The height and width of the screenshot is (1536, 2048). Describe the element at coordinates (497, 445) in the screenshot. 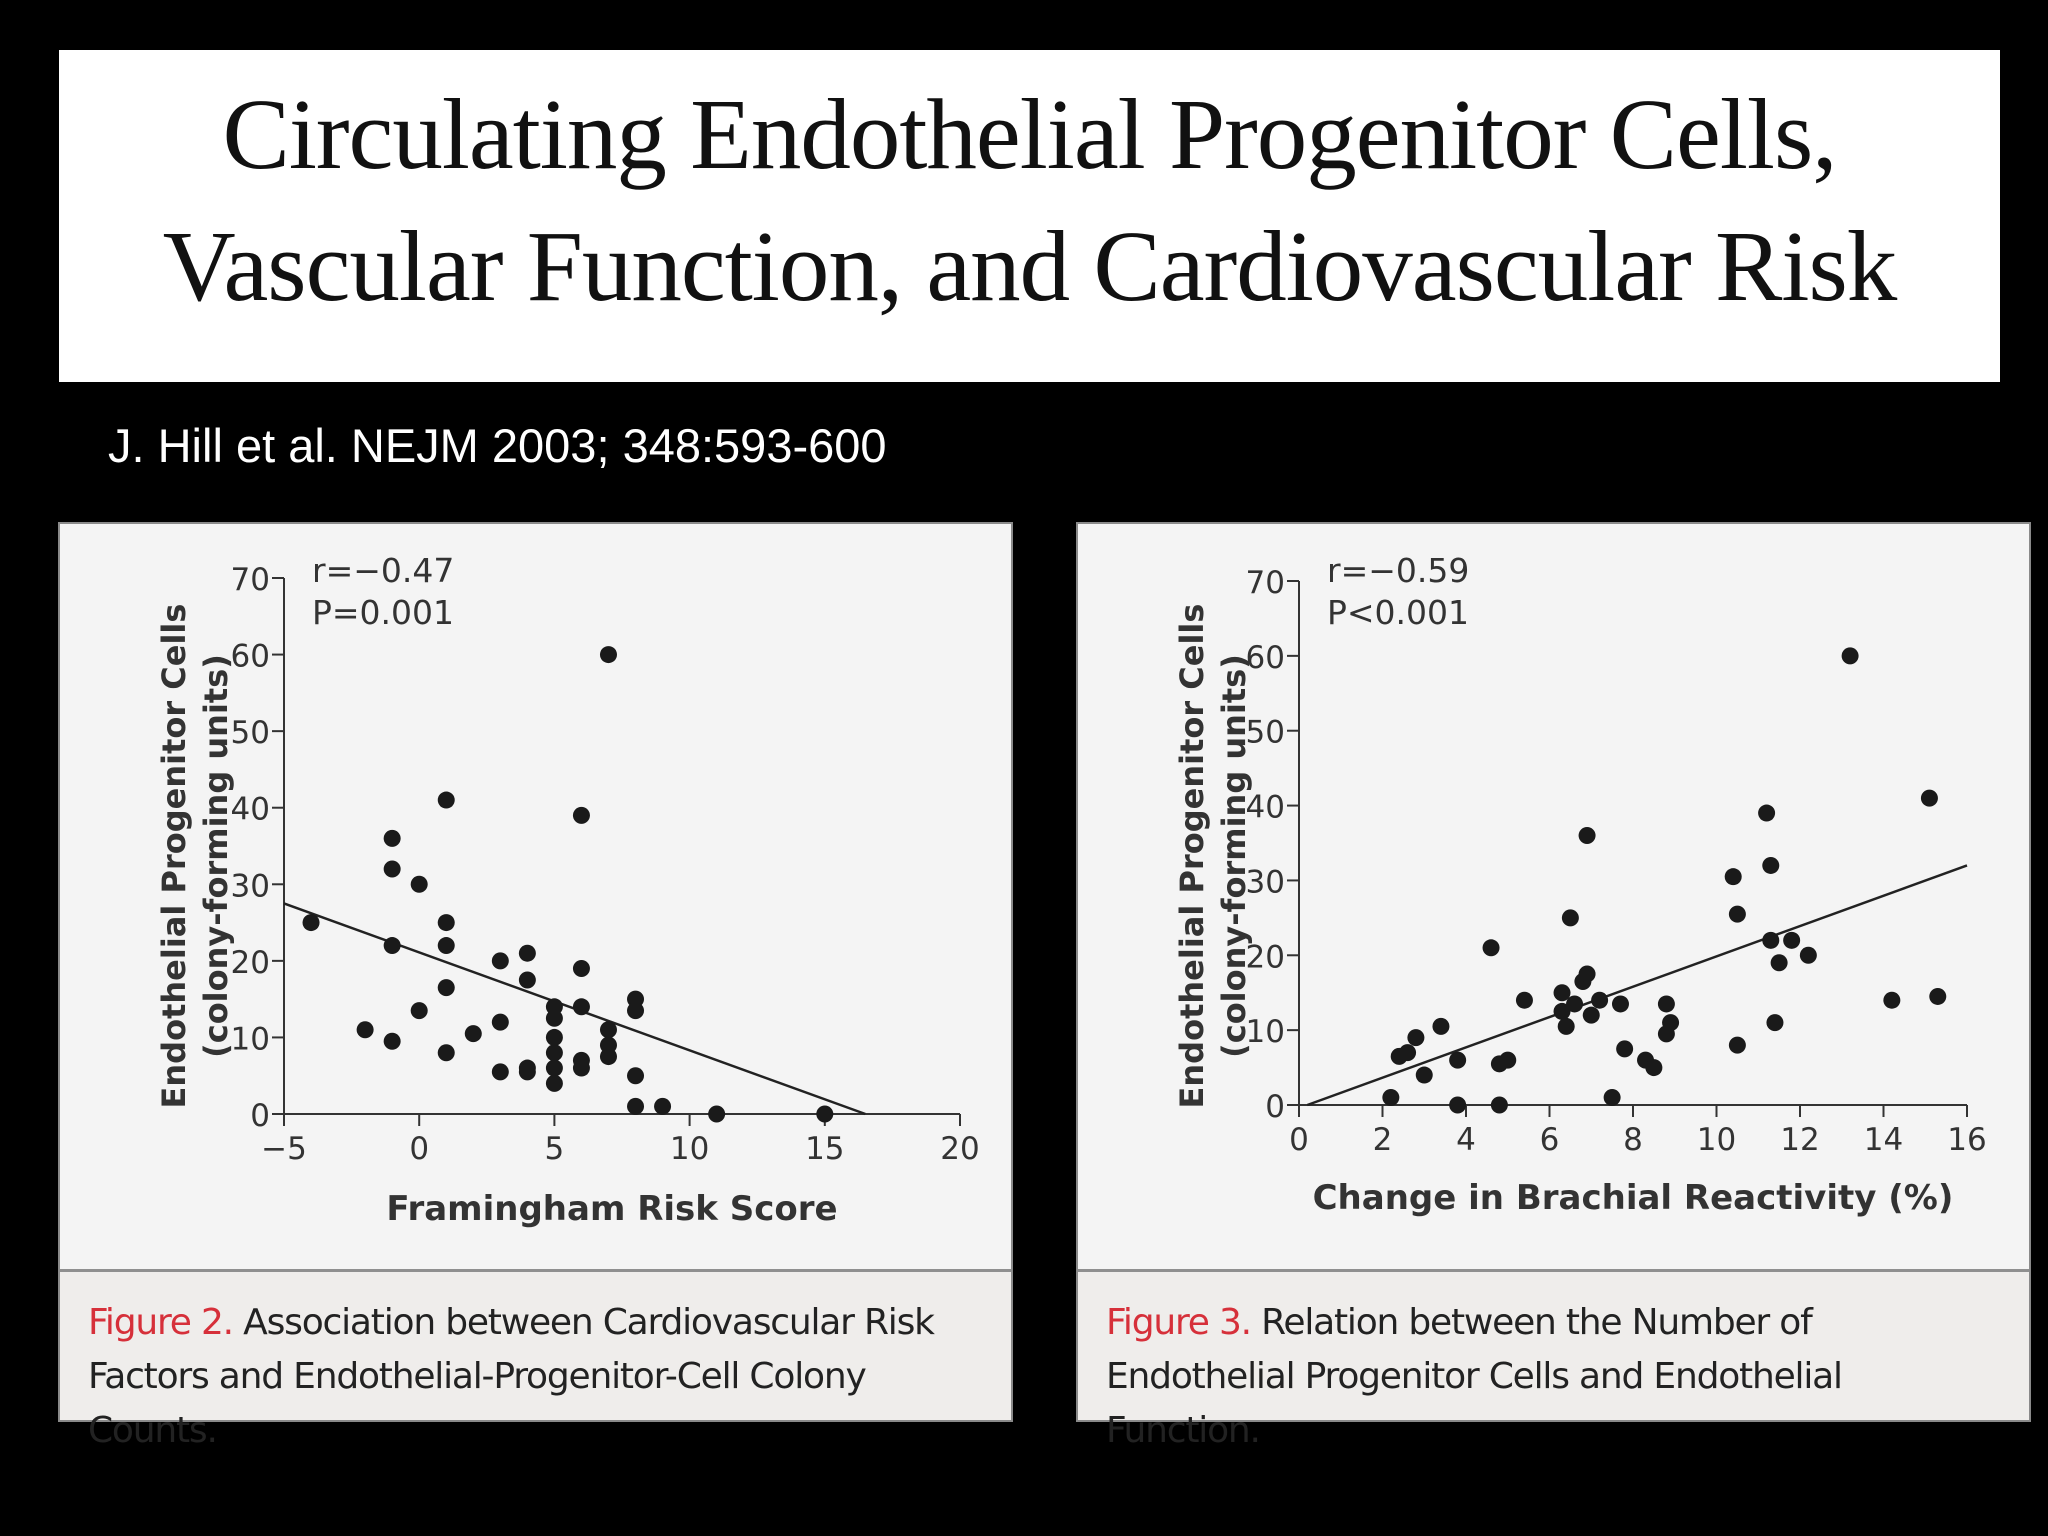

I see `citation: J. Hill et al. NEJM 2003; 348:593-600` at that location.